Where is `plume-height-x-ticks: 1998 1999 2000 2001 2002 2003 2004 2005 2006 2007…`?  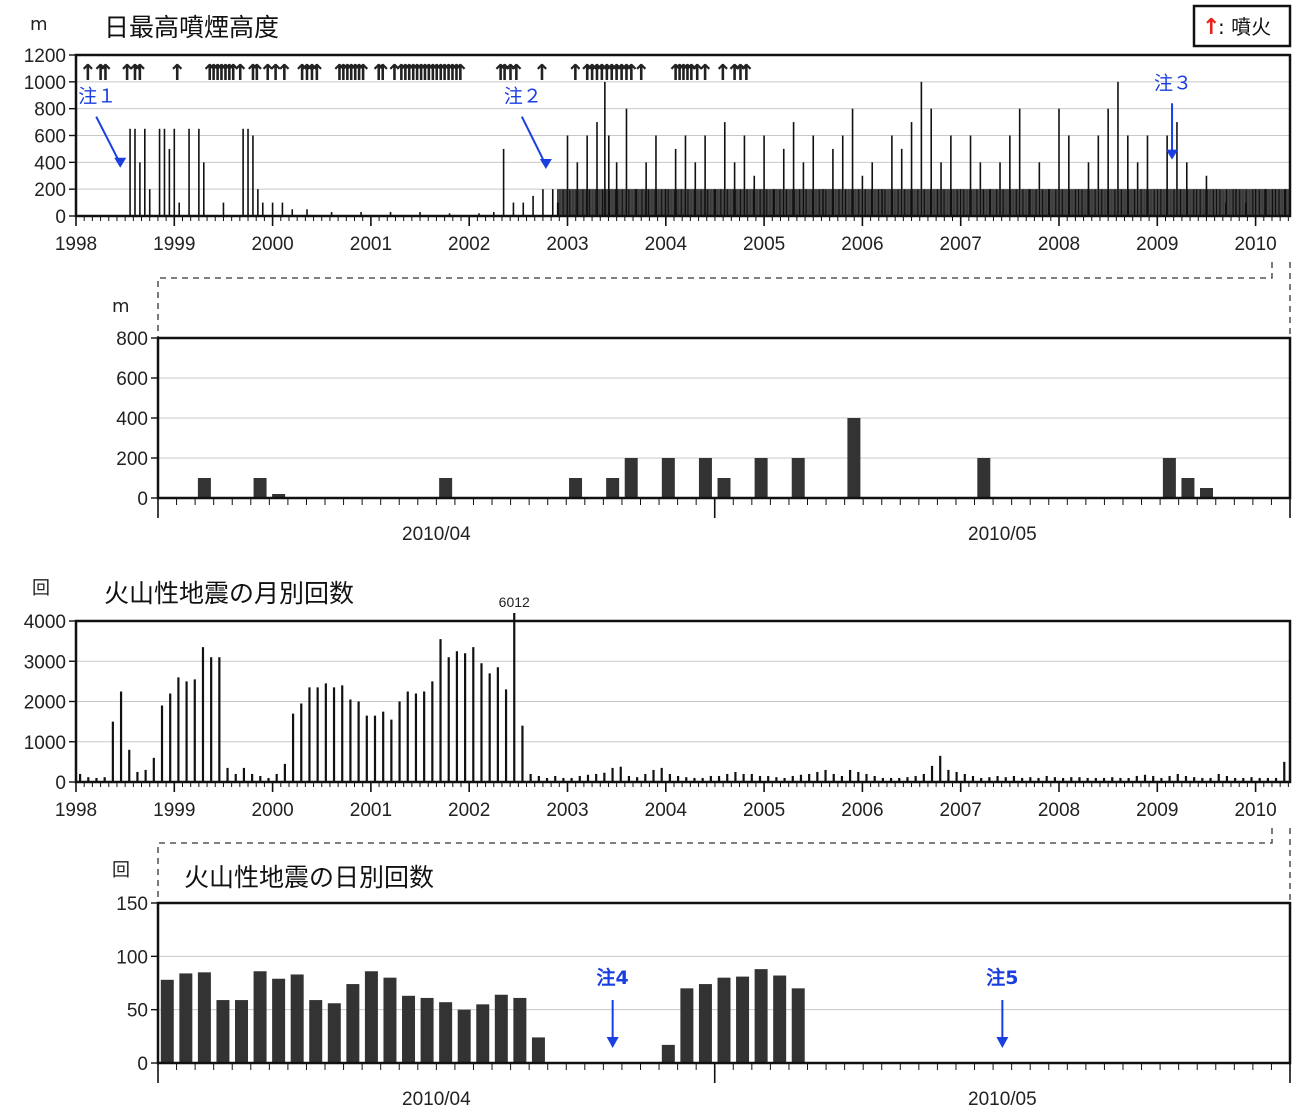 plume-height-x-ticks: 1998 1999 2000 2001 2002 2003 2004 2005 2006 2007… is located at coordinates (672, 235).